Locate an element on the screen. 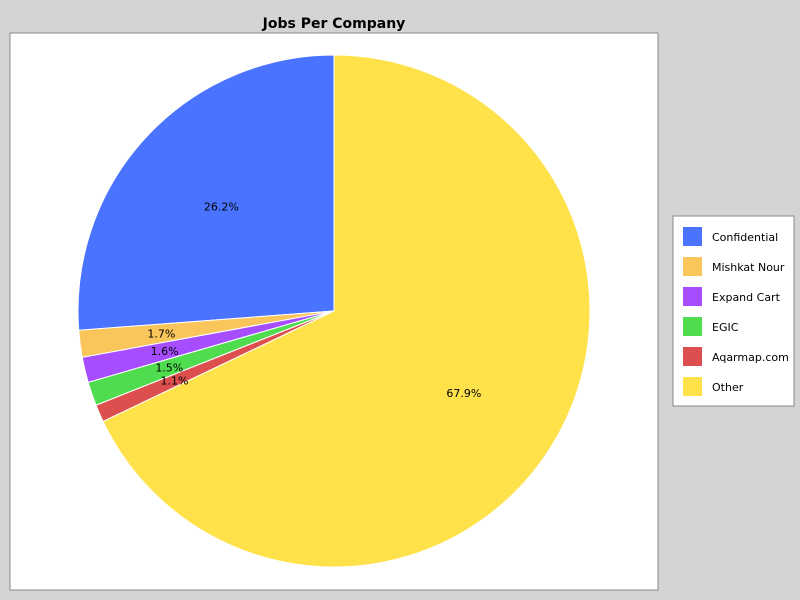 The height and width of the screenshot is (600, 800). slice-label-aqarmap-com: 1.1% is located at coordinates (175, 381).